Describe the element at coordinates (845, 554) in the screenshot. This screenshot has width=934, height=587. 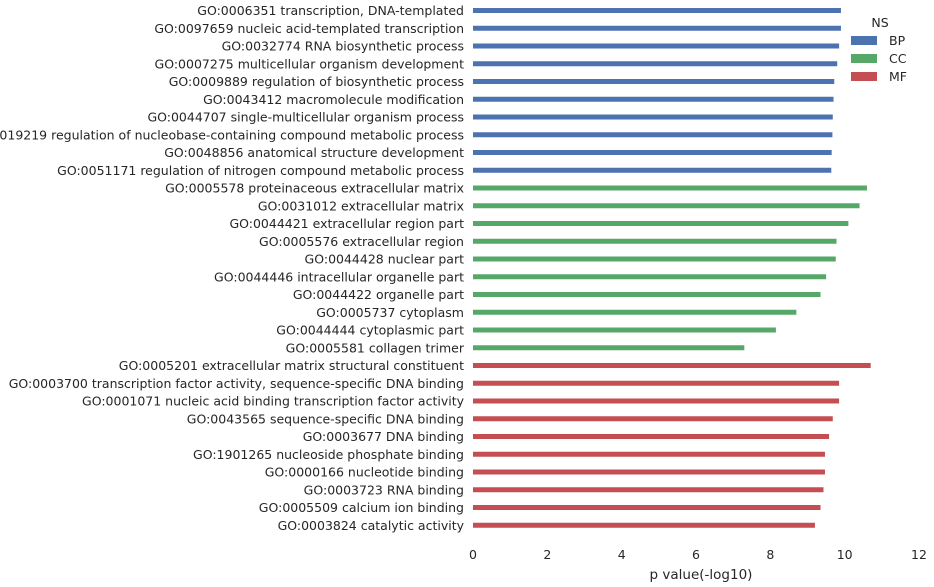
I see `x-tick-label: 10` at that location.